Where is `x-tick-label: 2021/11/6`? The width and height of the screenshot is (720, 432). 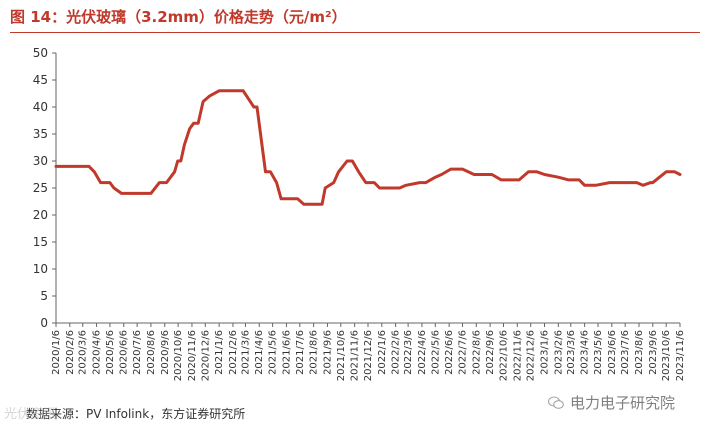 x-tick-label: 2021/11/6 is located at coordinates (355, 355).